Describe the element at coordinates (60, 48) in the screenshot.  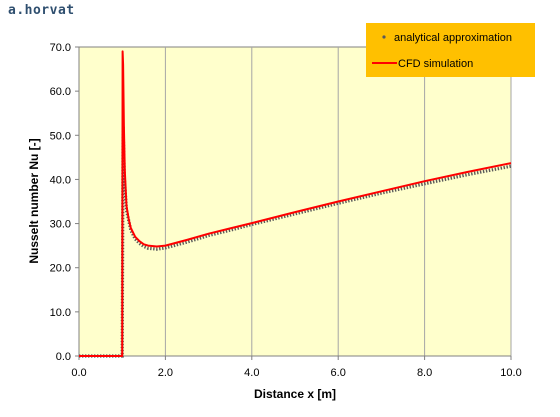
I see `y-tick-label: 70.0` at that location.